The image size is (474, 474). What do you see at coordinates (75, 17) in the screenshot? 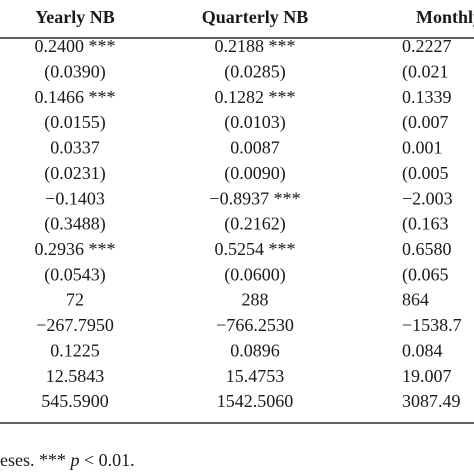
I see `column-header: Yearly NB` at bounding box center [75, 17].